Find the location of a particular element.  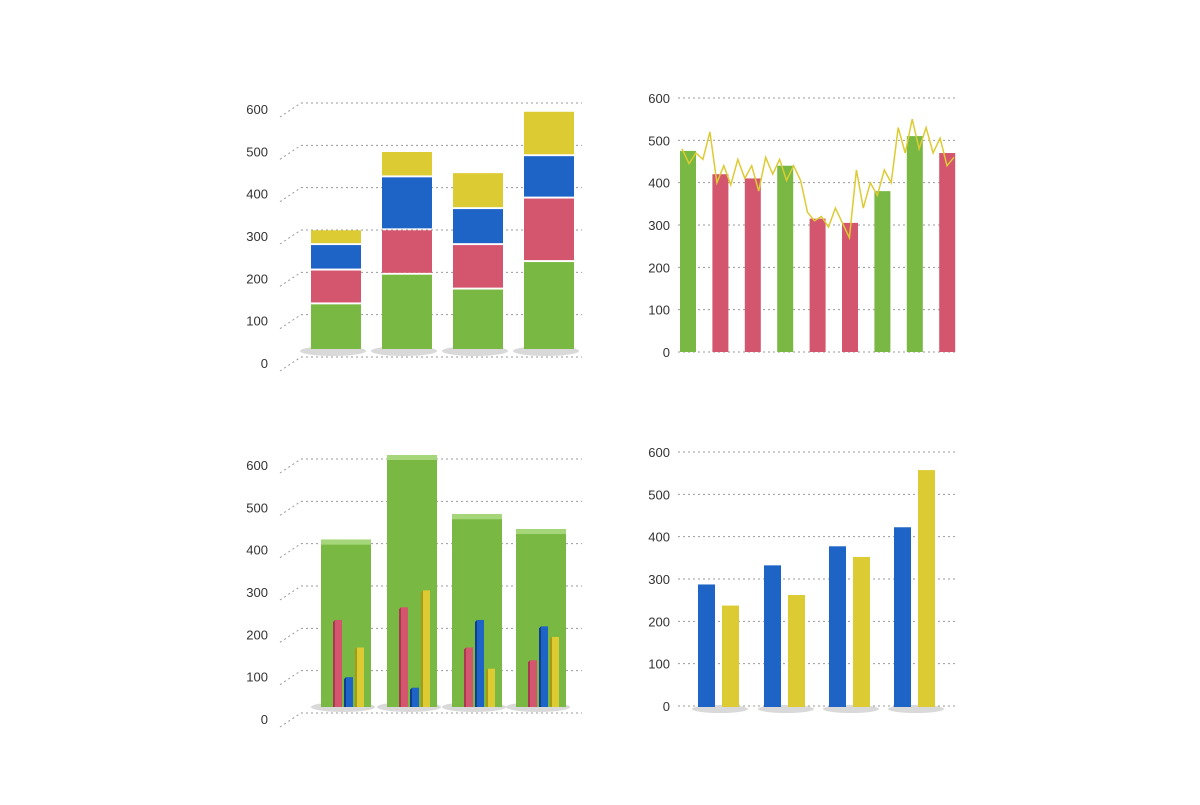

chart-2-bars-with-line: 0 100 200 300 400 500 600 is located at coordinates (802, 225).